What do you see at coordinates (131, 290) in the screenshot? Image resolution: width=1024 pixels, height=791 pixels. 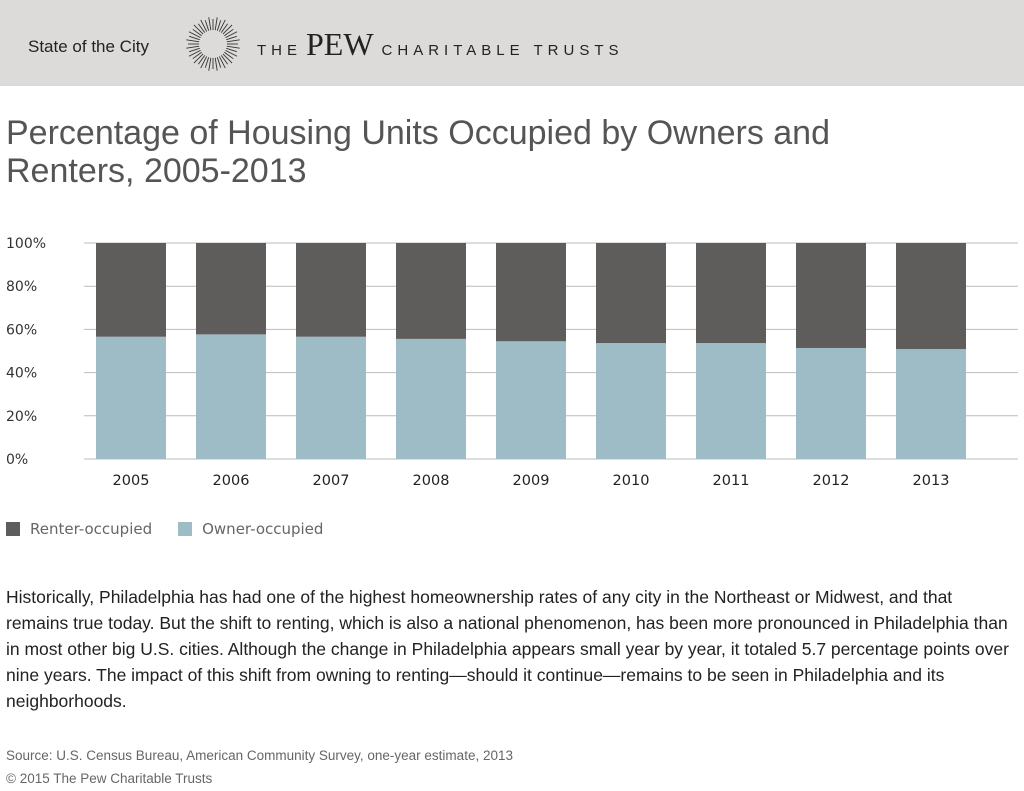 I see `bar-renter-2005` at bounding box center [131, 290].